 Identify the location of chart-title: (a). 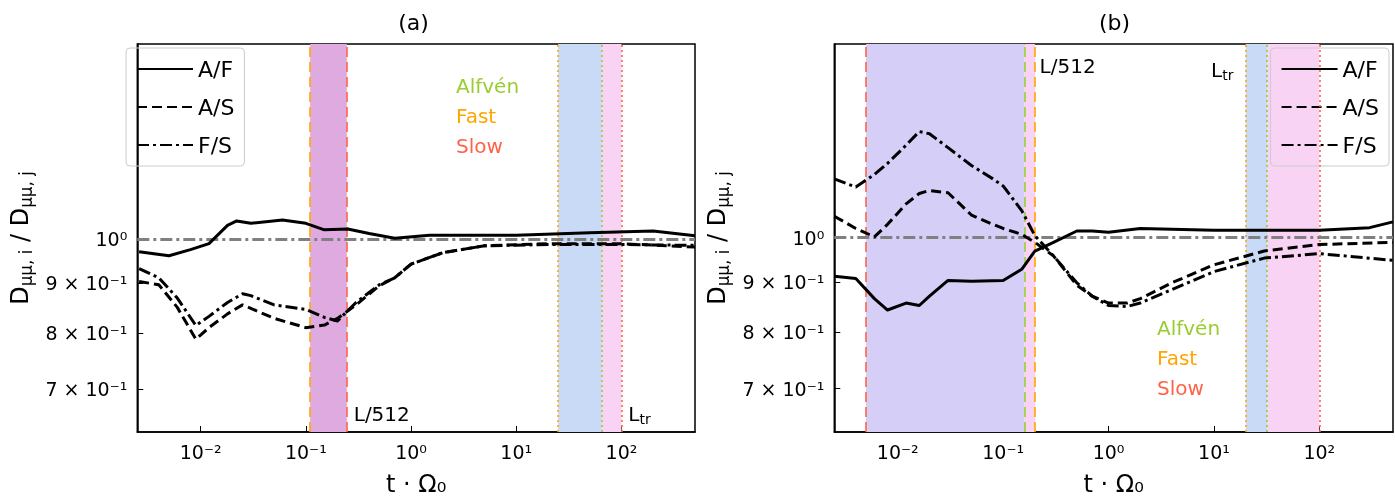
(413, 22).